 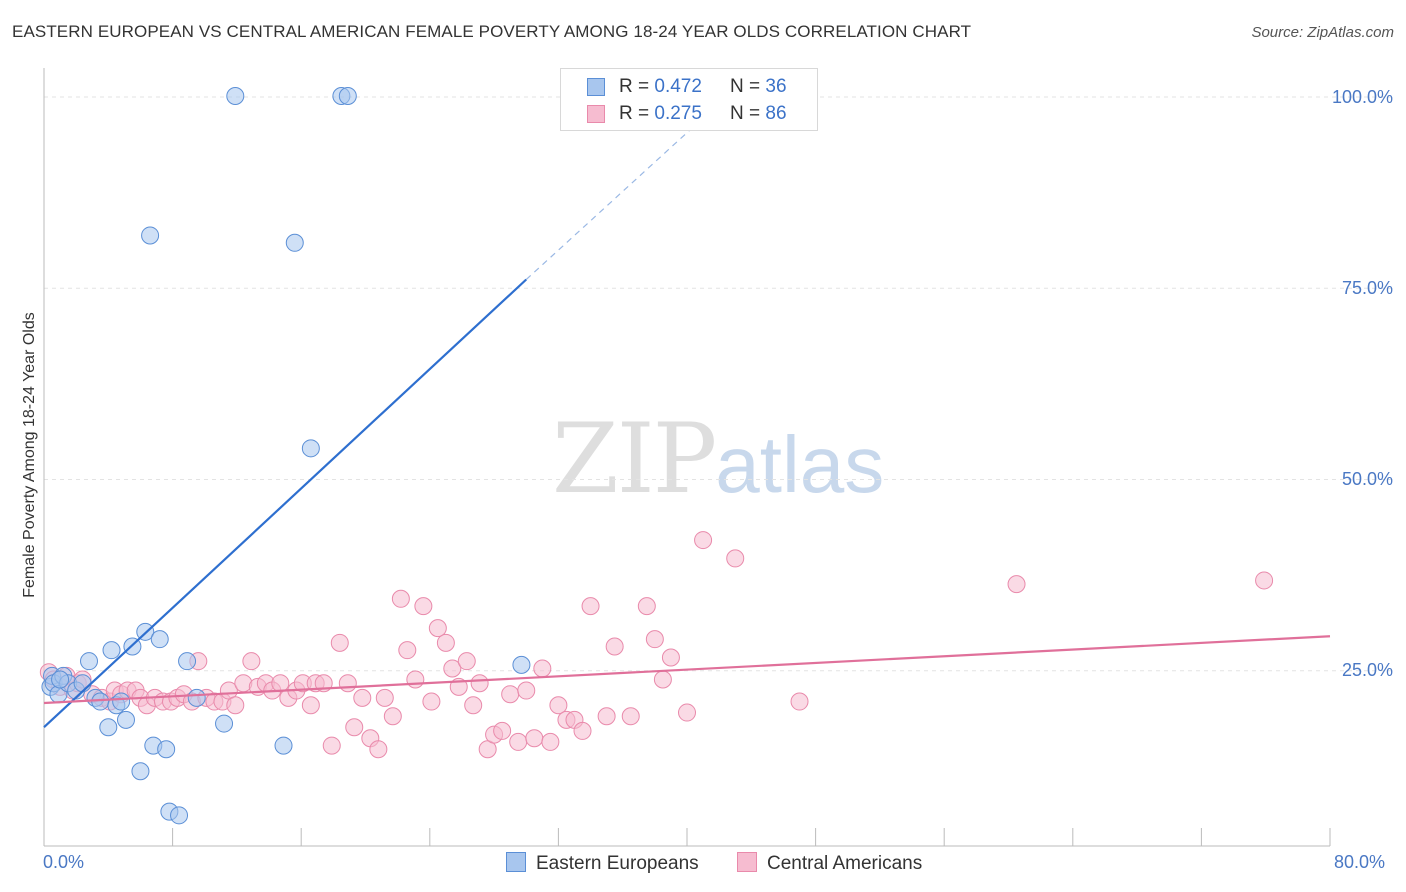 I want to click on legend-n-central: N = 86, so click(x=758, y=114).